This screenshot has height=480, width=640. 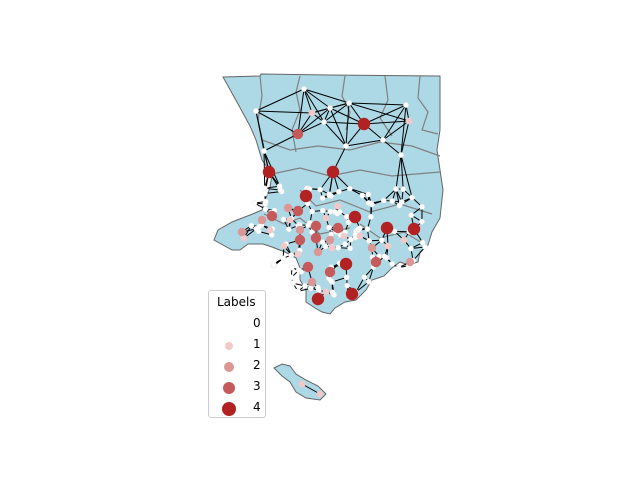 What do you see at coordinates (257, 407) in the screenshot?
I see `legend-label-4: 4` at bounding box center [257, 407].